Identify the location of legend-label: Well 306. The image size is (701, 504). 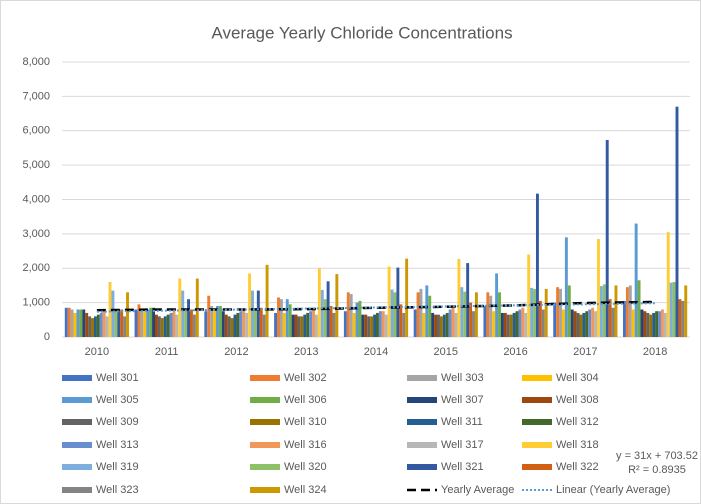
(305, 400).